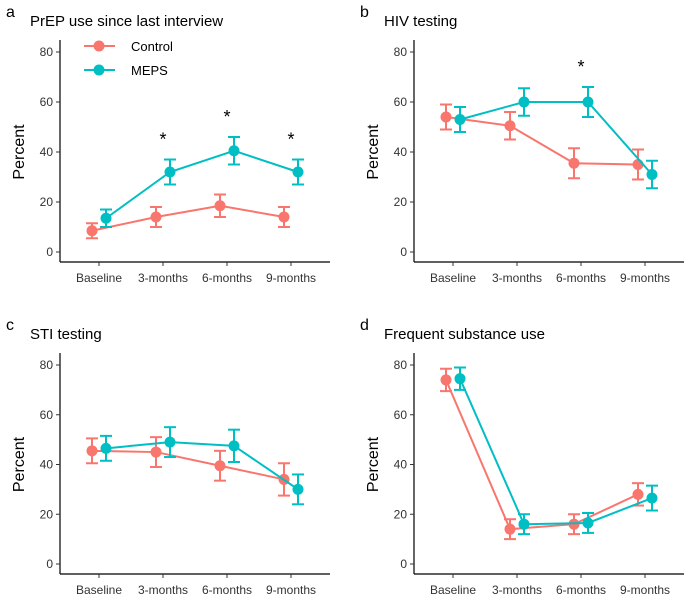 This screenshot has width=685, height=598. I want to click on panel-letter: a, so click(10, 12).